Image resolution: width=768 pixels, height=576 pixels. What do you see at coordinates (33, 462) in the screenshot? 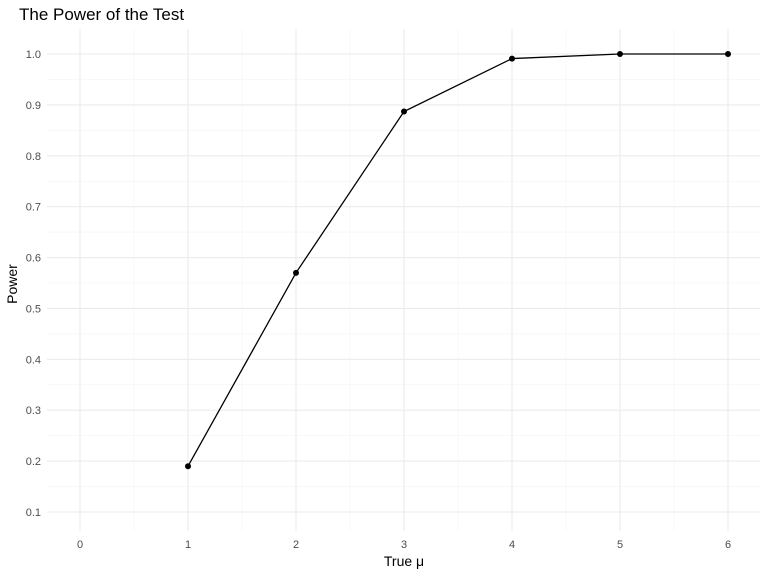
I see `y-tick-label: 0.2` at bounding box center [33, 462].